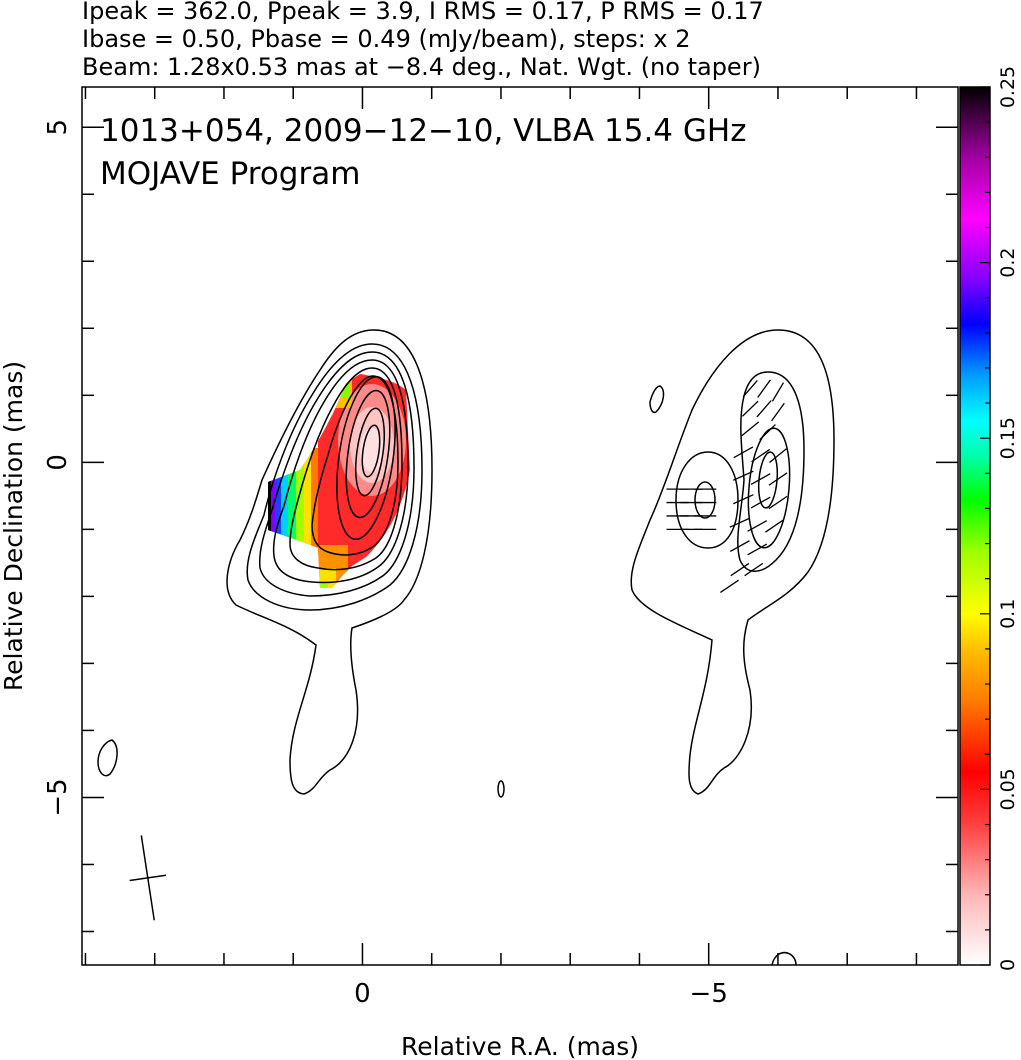 This screenshot has height=1060, width=1021. What do you see at coordinates (501, 789) in the screenshot?
I see `contour-island-bottom` at bounding box center [501, 789].